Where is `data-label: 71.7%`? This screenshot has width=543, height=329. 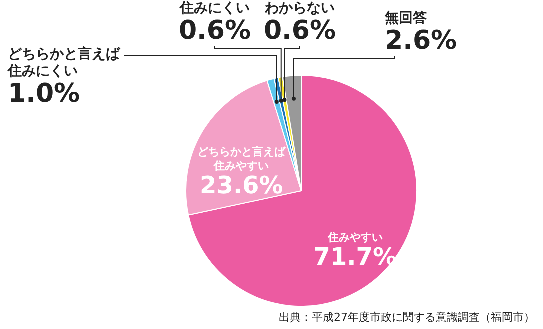 data-label: 71.7% is located at coordinates (356, 257).